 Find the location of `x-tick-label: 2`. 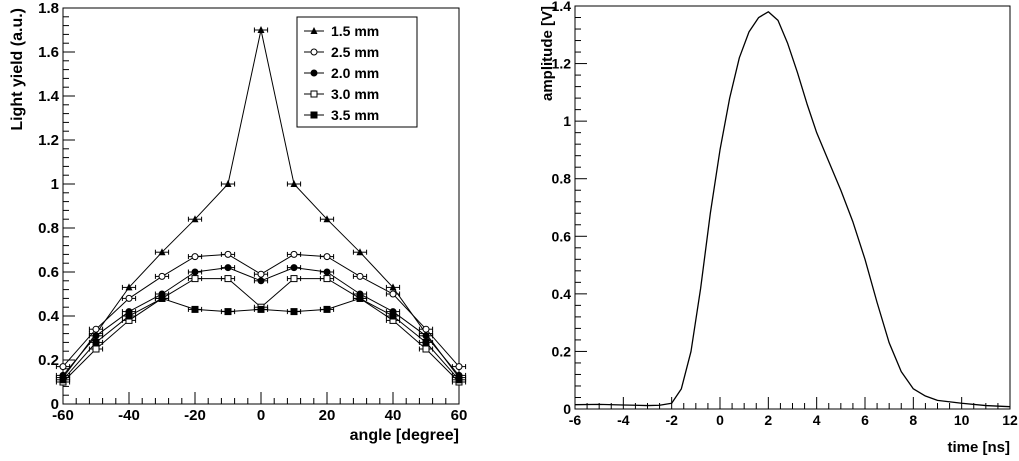

x-tick-label: 2 is located at coordinates (768, 420).